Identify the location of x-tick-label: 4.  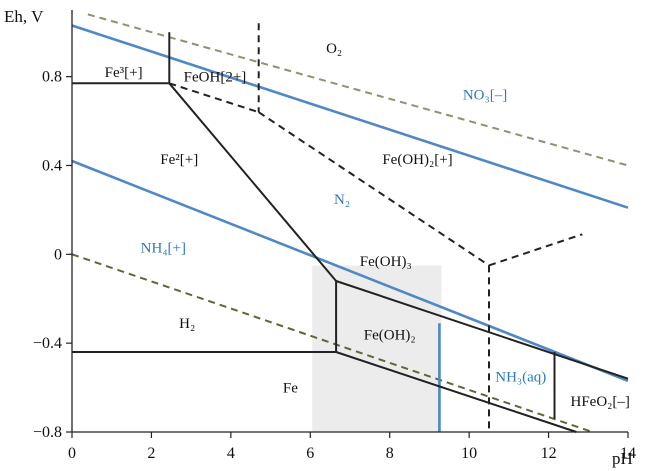
(231, 453).